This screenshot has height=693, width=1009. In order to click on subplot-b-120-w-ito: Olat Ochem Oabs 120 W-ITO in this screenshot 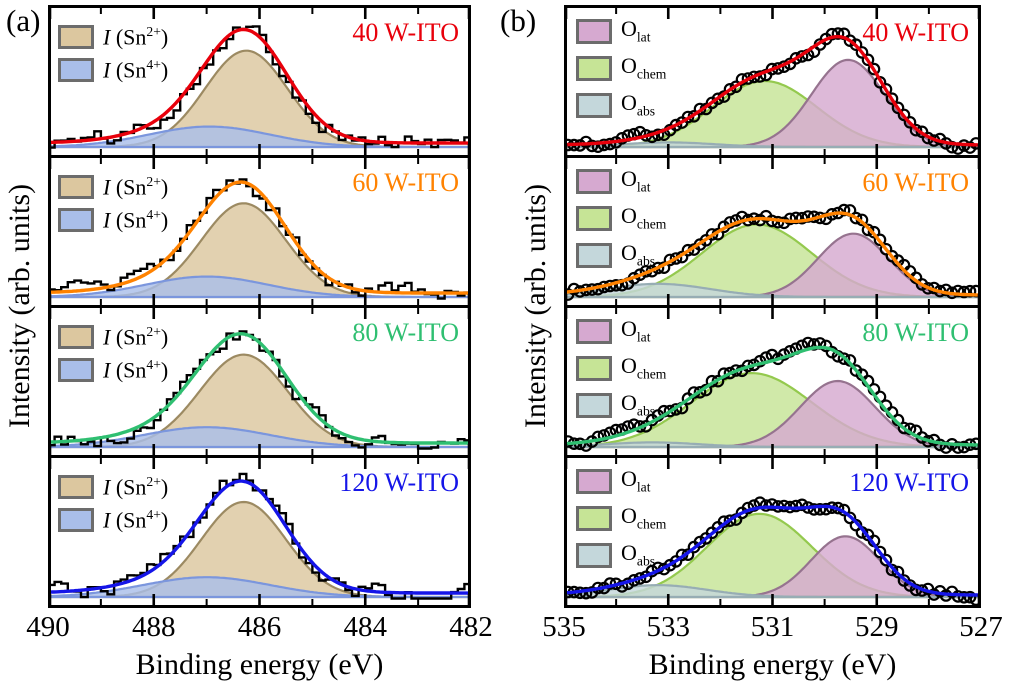, I will do `click(772, 531)`.